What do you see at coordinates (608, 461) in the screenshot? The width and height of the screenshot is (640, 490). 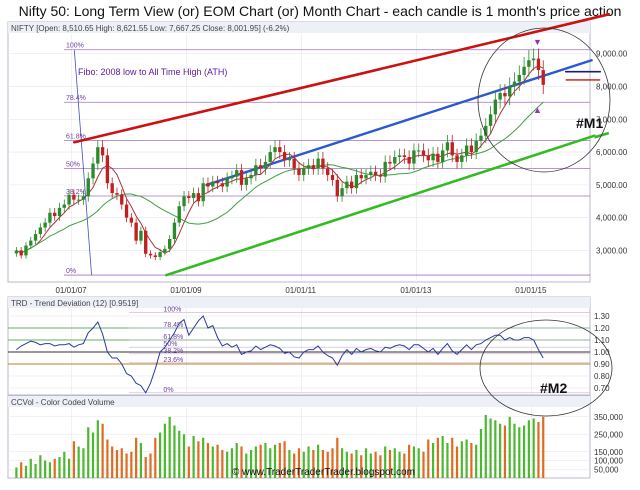 I see `vol-ytick-label: 100,000` at bounding box center [608, 461].